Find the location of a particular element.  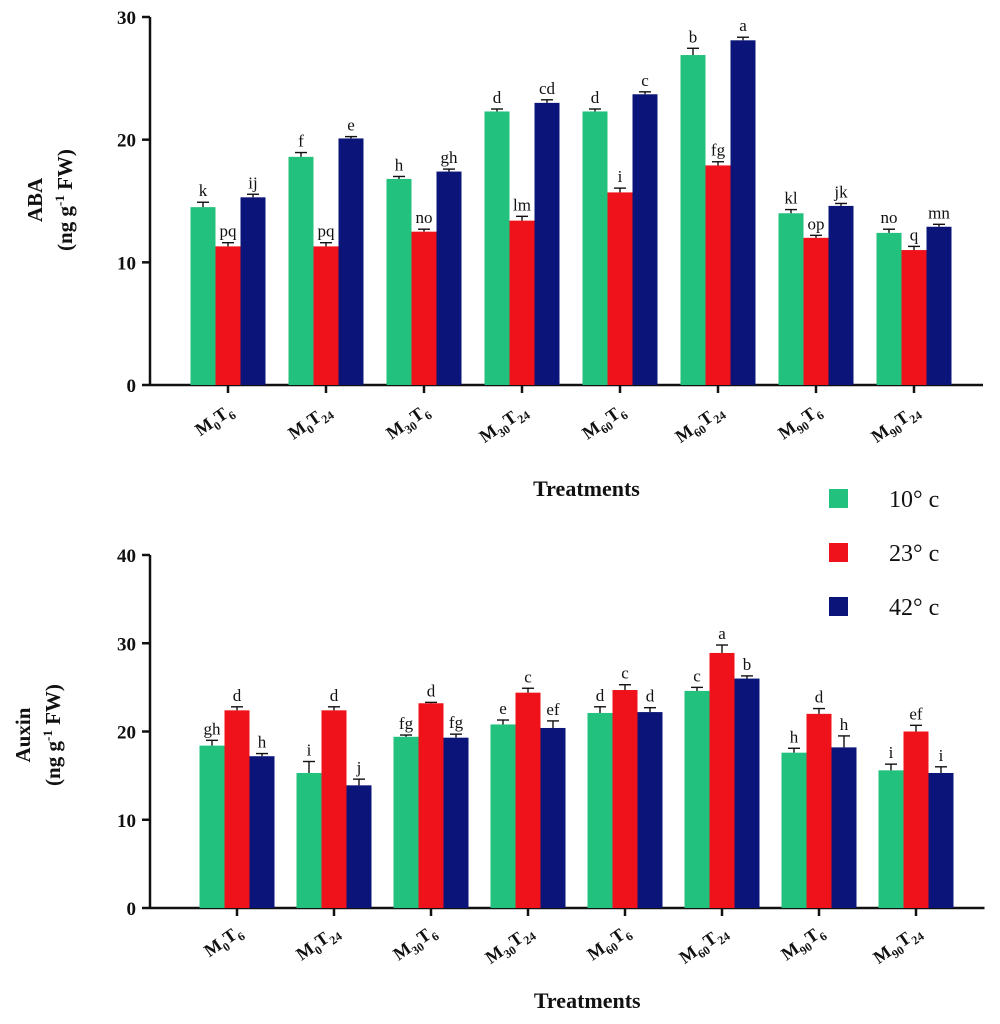

significance-letter: q is located at coordinates (914, 234).